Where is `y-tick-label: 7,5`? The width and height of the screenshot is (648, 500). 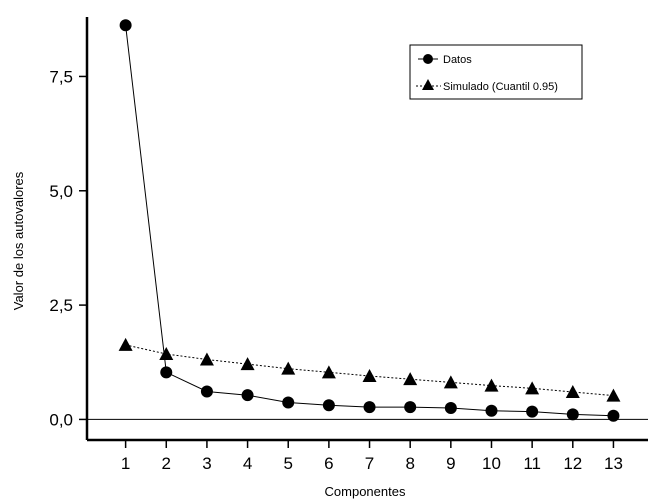
y-tick-label: 7,5 is located at coordinates (61, 76).